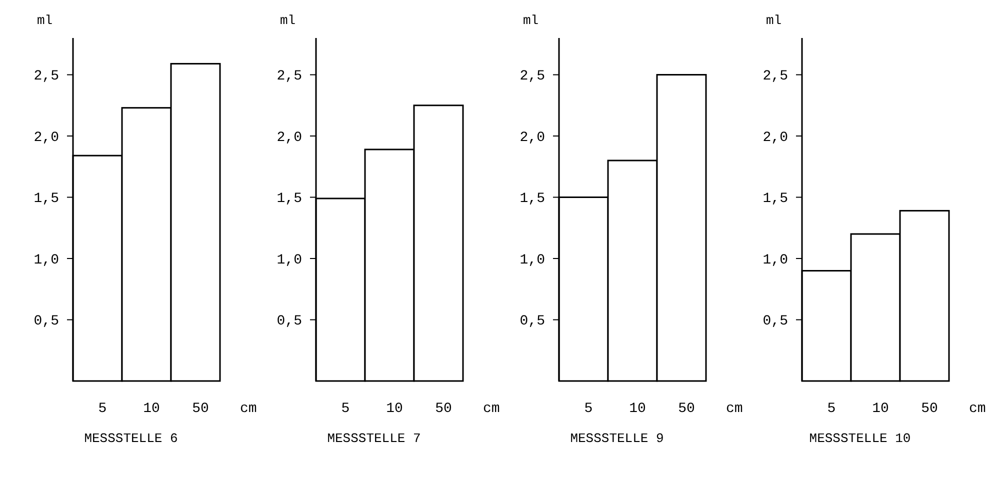  Describe the element at coordinates (131, 438) in the screenshot. I see `text: MESSSTELLE 6` at that location.